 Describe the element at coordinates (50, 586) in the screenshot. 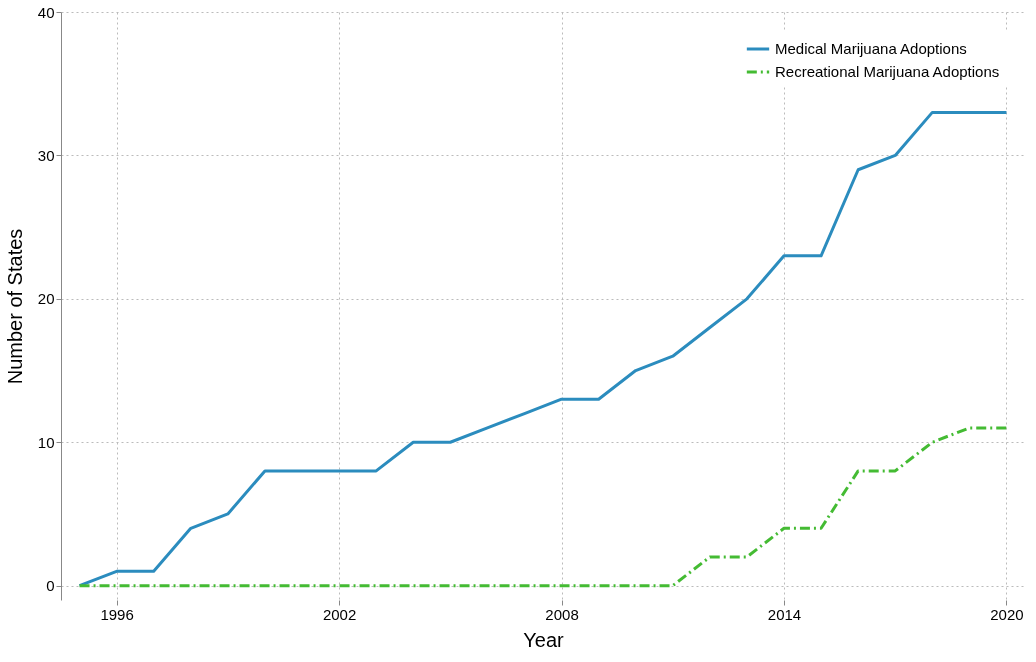

I see `y-tick-label: 0` at that location.